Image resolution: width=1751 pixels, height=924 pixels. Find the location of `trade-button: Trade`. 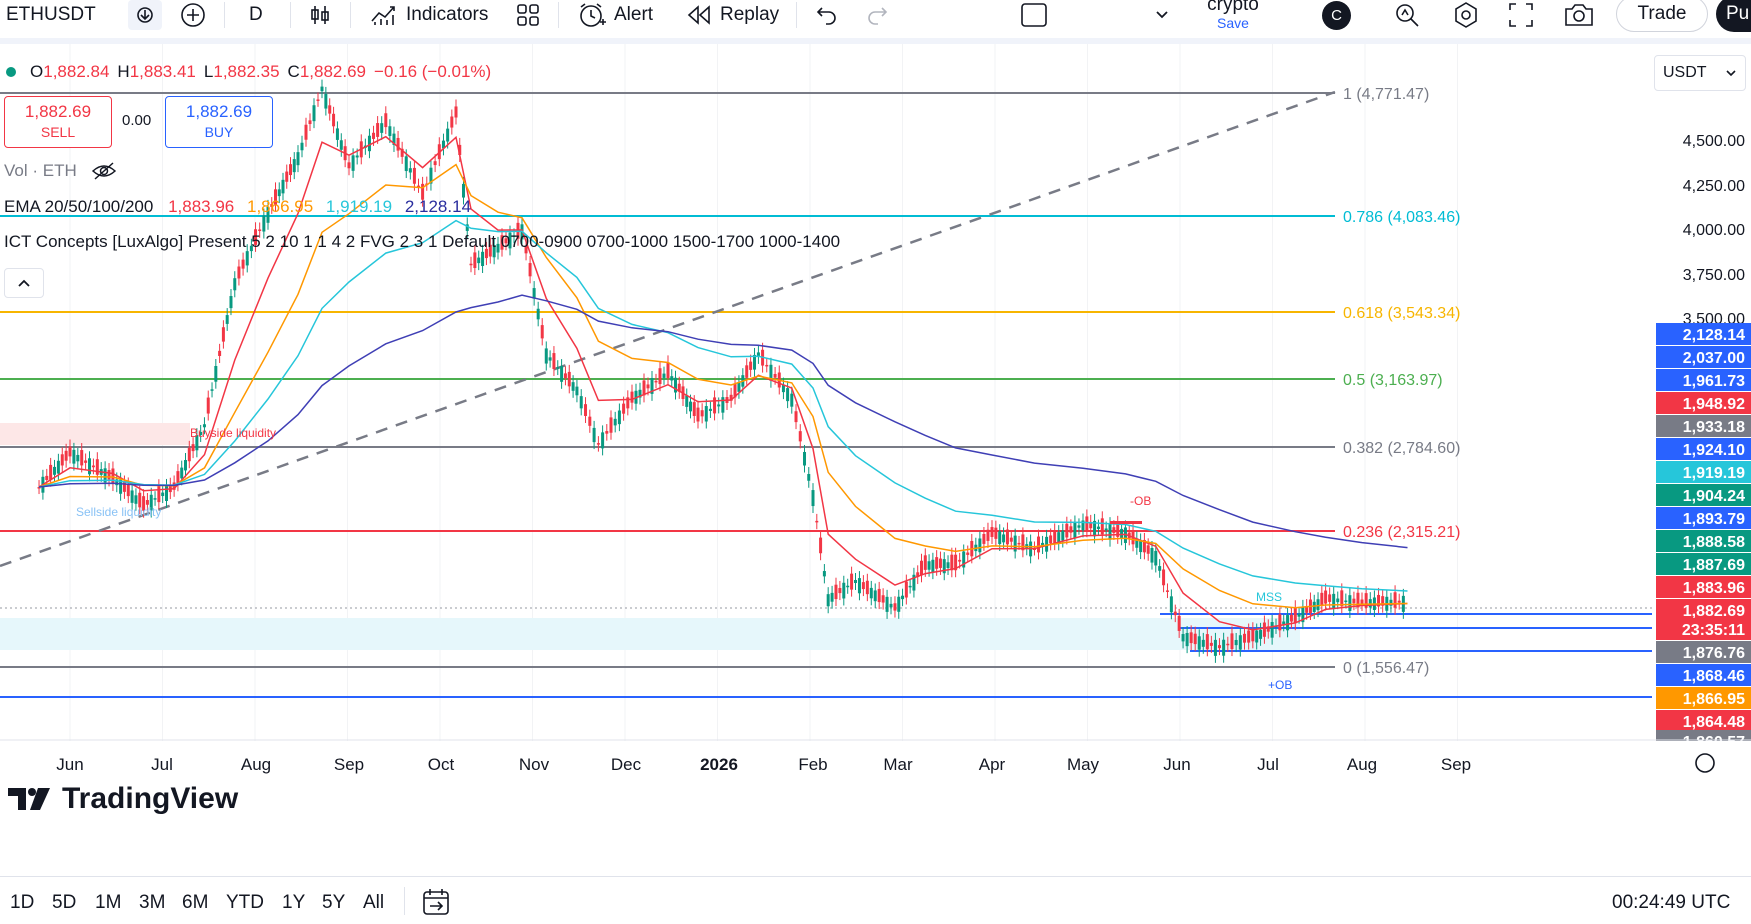

trade-button: Trade is located at coordinates (1662, 16).